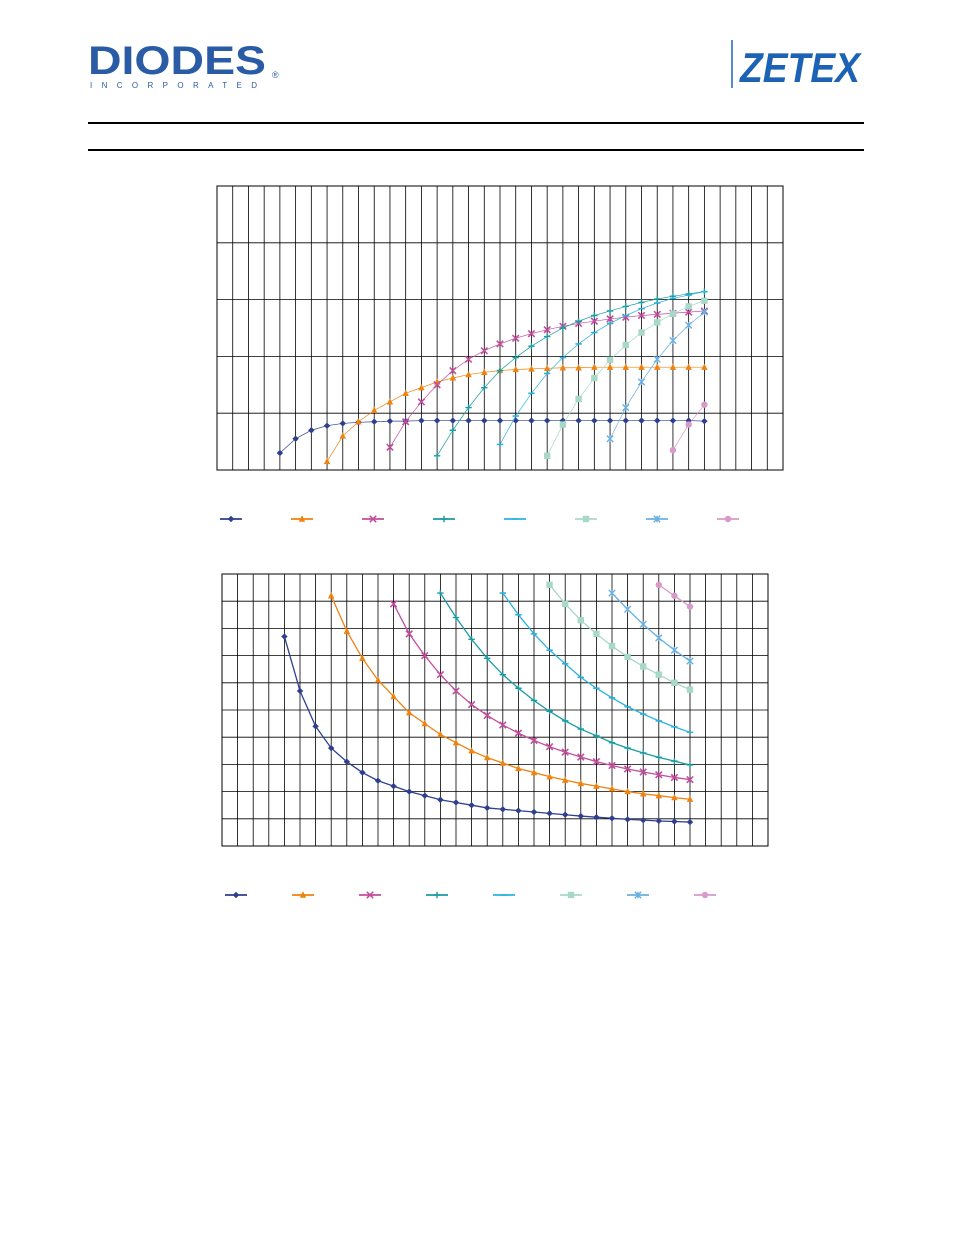  I want to click on header-rule-top, so click(476, 123).